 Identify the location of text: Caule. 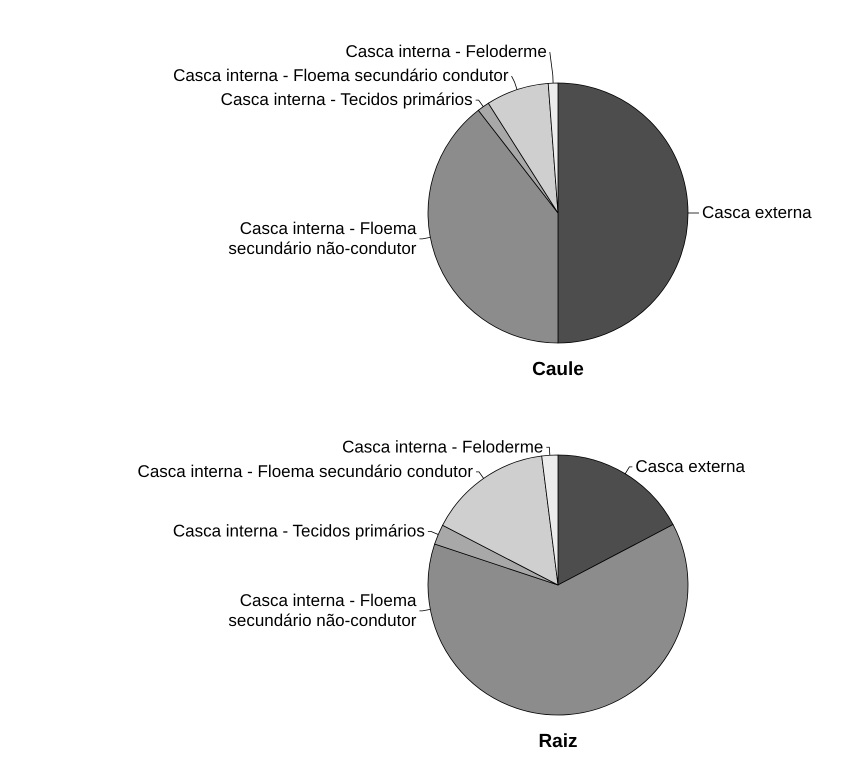
(558, 369).